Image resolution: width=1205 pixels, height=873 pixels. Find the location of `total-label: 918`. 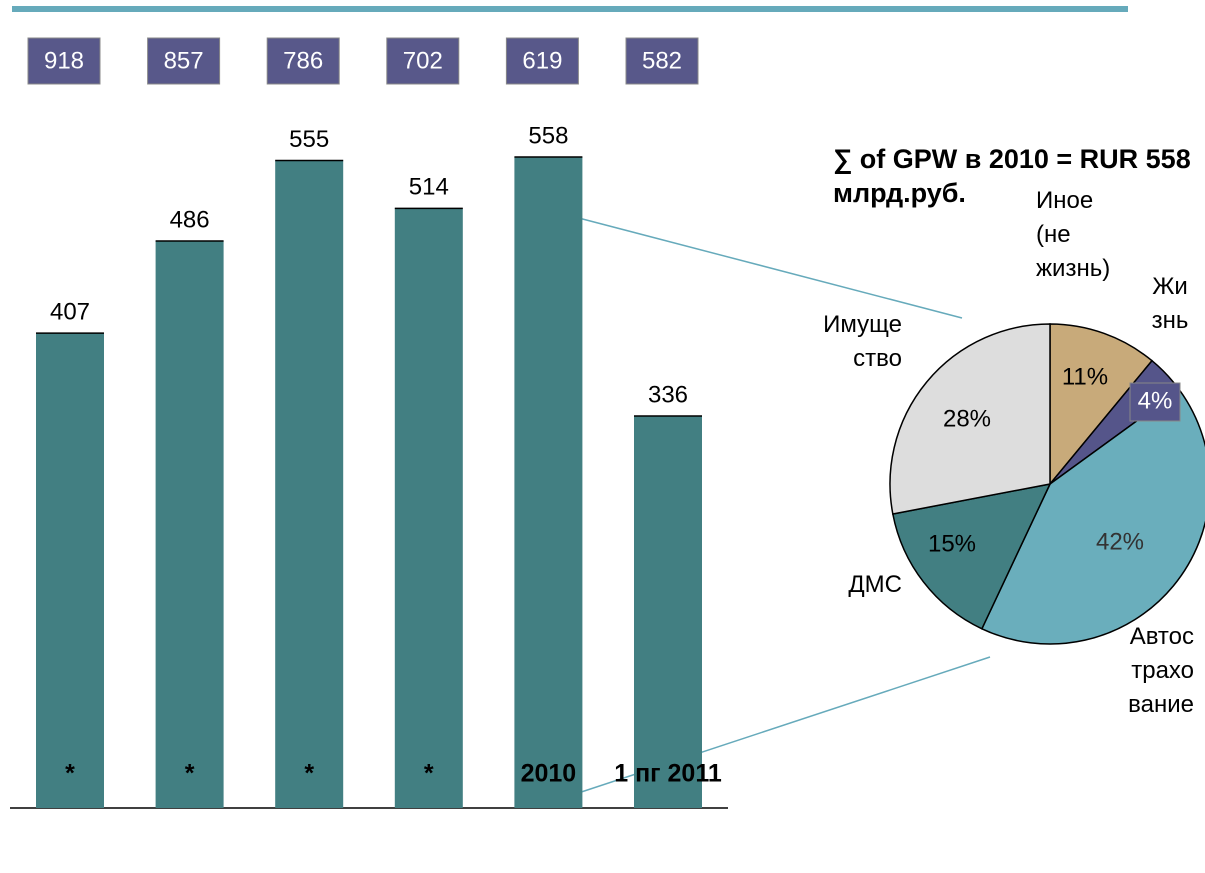

total-label: 918 is located at coordinates (64, 60).